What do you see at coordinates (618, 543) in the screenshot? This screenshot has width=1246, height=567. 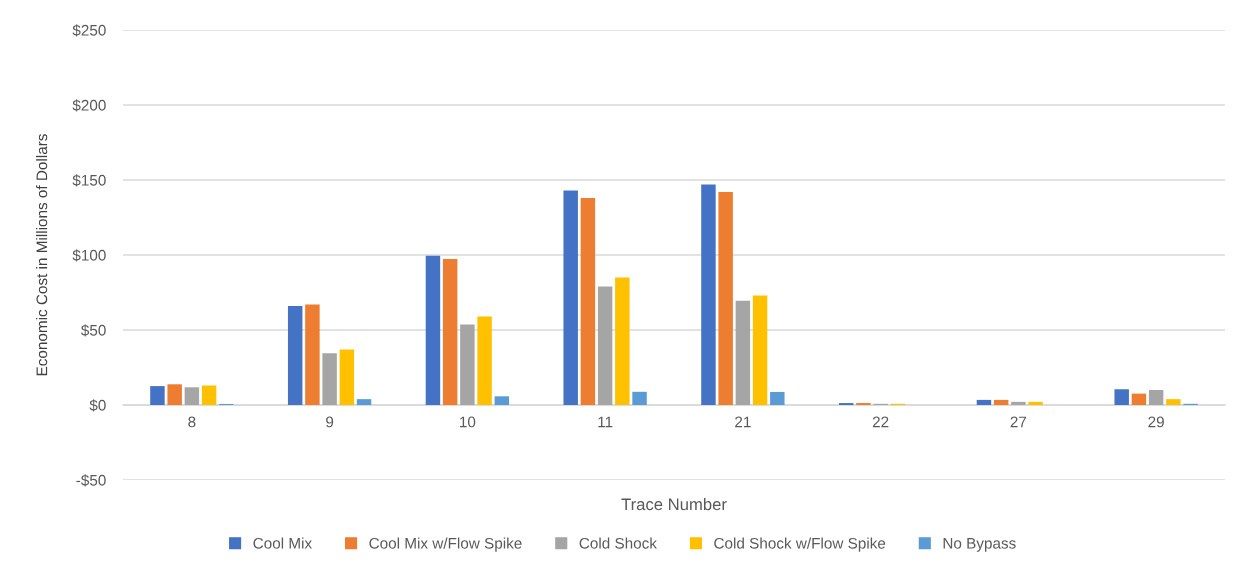 I see `legend-label: Cold Shock` at bounding box center [618, 543].